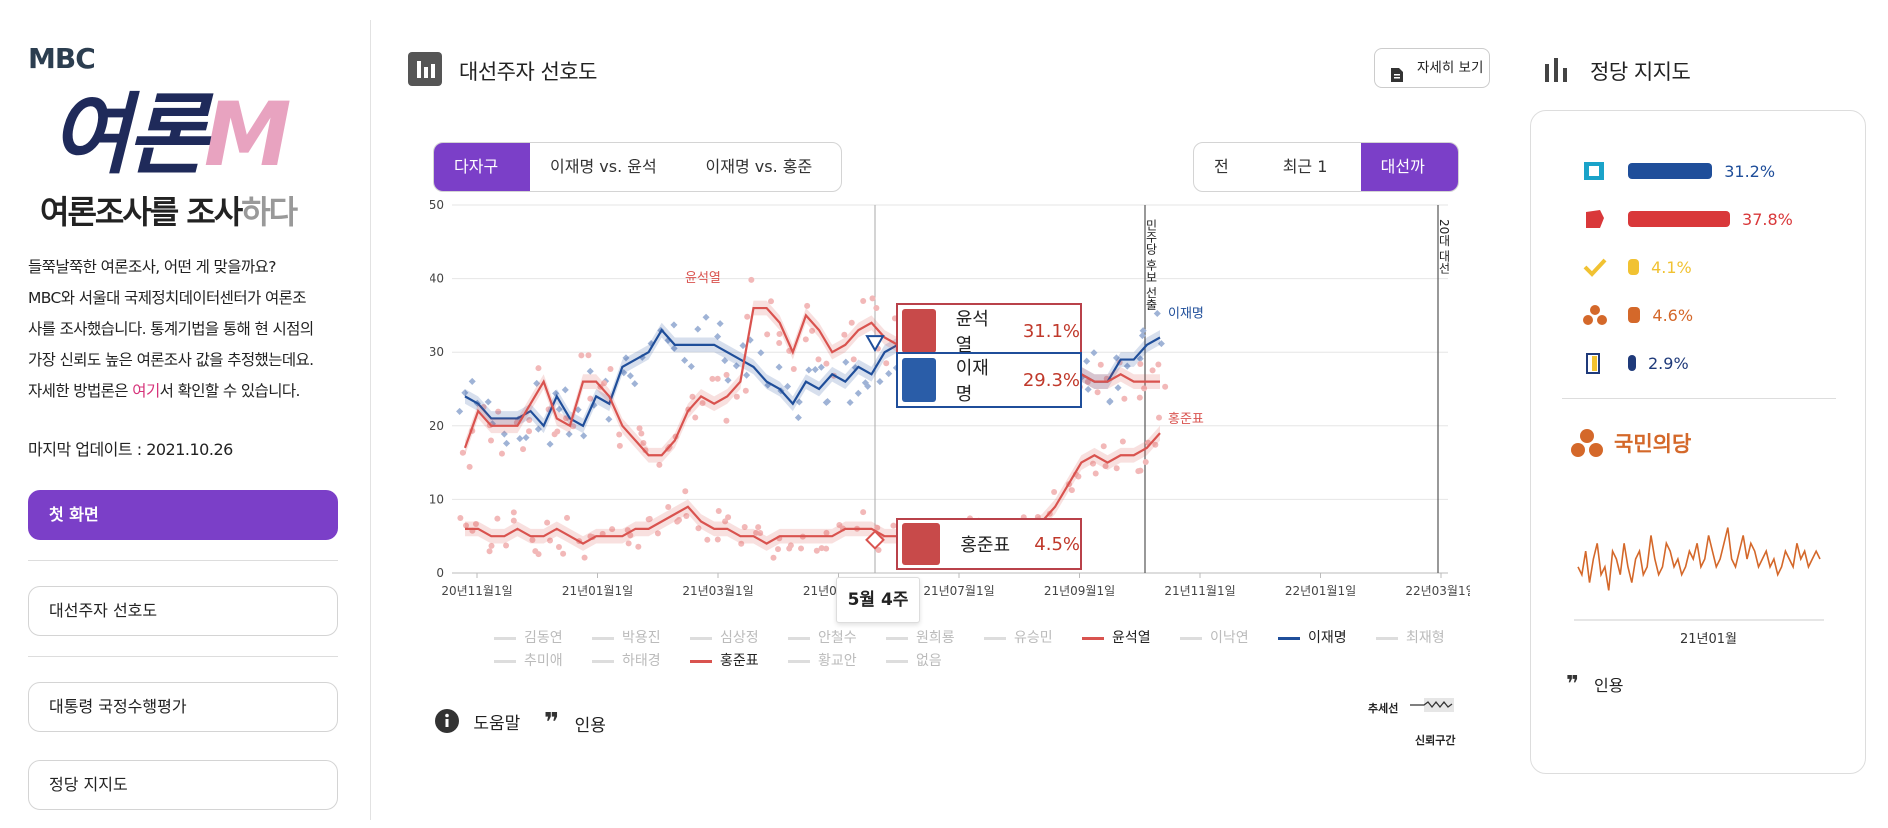  I want to click on legend-item: 윤석열, so click(1116, 637).